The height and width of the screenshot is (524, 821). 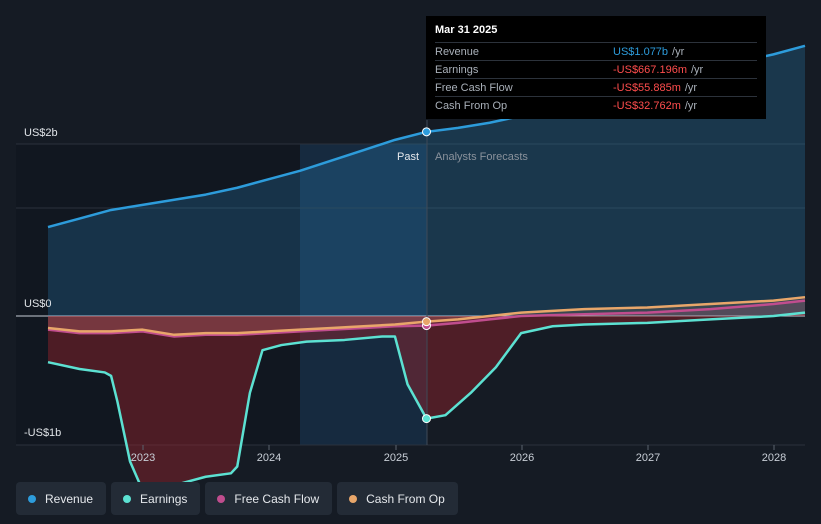 What do you see at coordinates (405, 498) in the screenshot?
I see `legend-label: Cash From Op` at bounding box center [405, 498].